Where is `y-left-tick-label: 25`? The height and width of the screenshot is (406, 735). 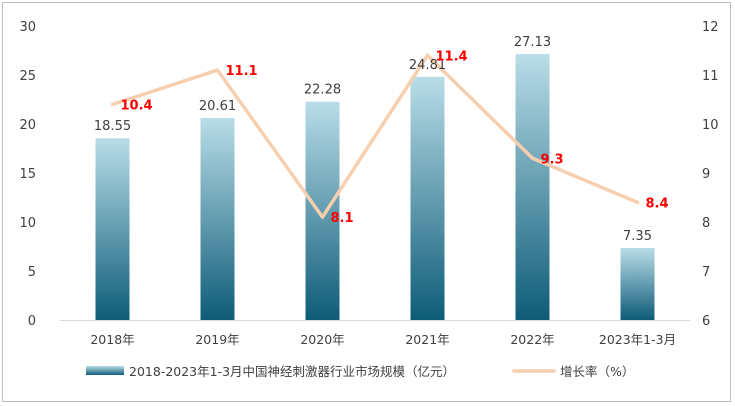
y-left-tick-label: 25 is located at coordinates (27, 76).